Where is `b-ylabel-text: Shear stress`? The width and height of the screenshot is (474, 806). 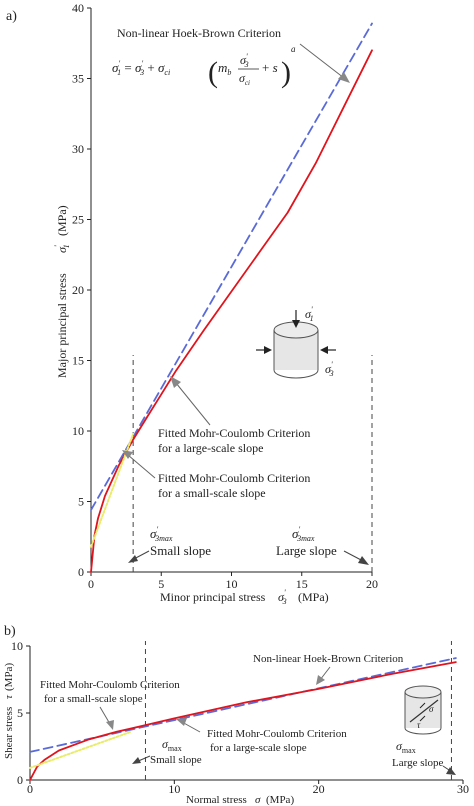
b-ylabel-text: Shear stress is located at coordinates (9, 733).